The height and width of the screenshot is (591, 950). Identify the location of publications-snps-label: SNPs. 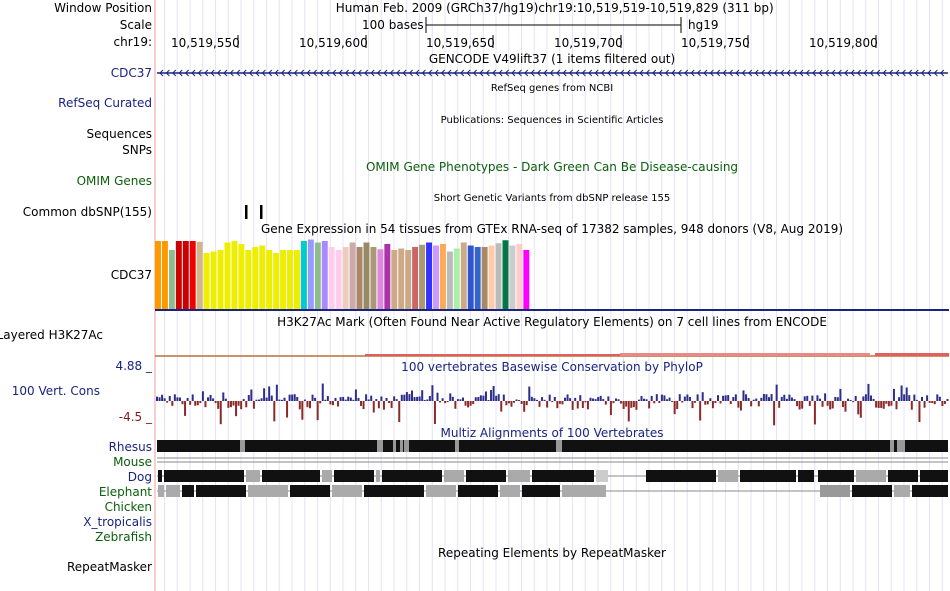
(137, 150).